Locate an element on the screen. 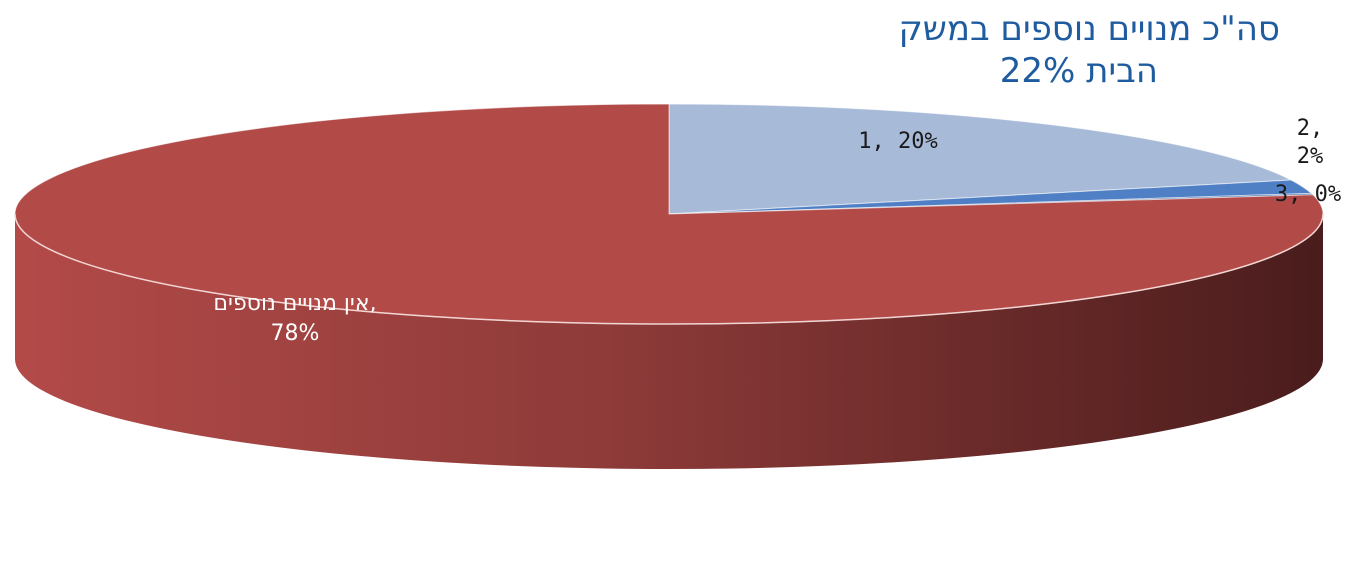 The height and width of the screenshot is (568, 1358). chart-title-line-1: סה"כ מנויים נוספים במשק is located at coordinates (1089, 29).